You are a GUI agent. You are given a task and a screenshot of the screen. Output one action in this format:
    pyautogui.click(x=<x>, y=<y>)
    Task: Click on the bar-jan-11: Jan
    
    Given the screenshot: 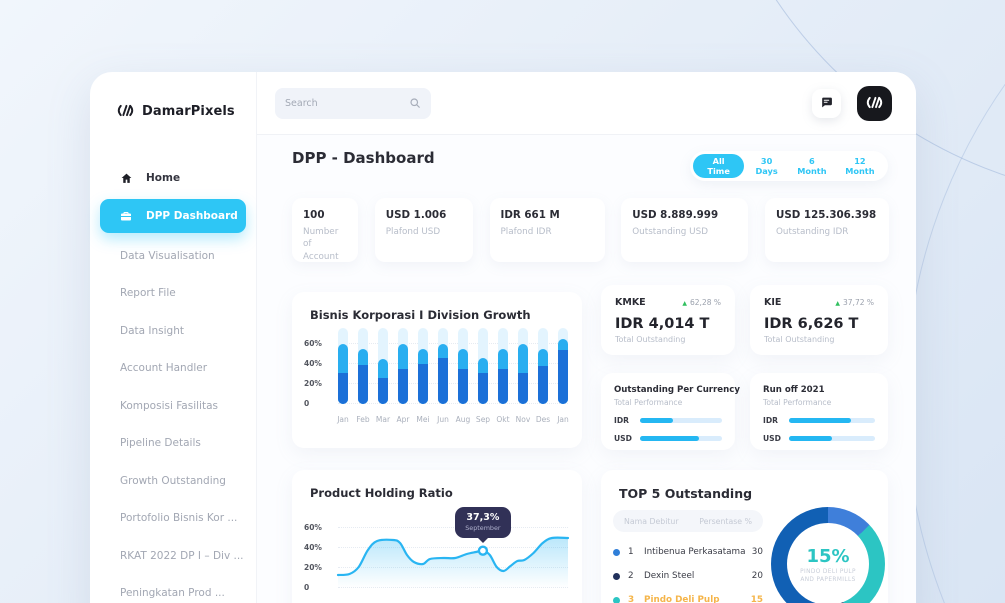 What is the action you would take?
    pyautogui.click(x=563, y=376)
    